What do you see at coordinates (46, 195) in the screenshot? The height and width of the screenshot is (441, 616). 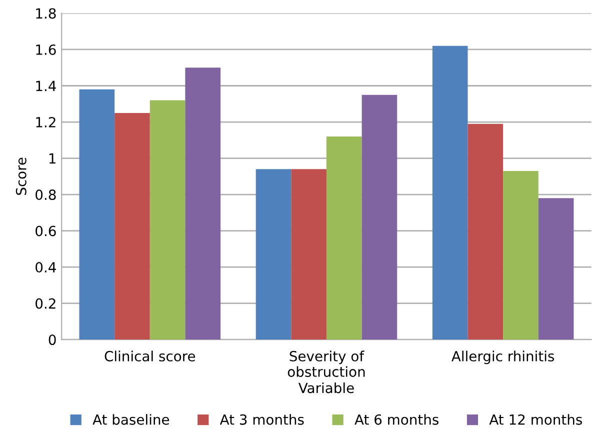 I see `y-tick-label: 0.8` at bounding box center [46, 195].